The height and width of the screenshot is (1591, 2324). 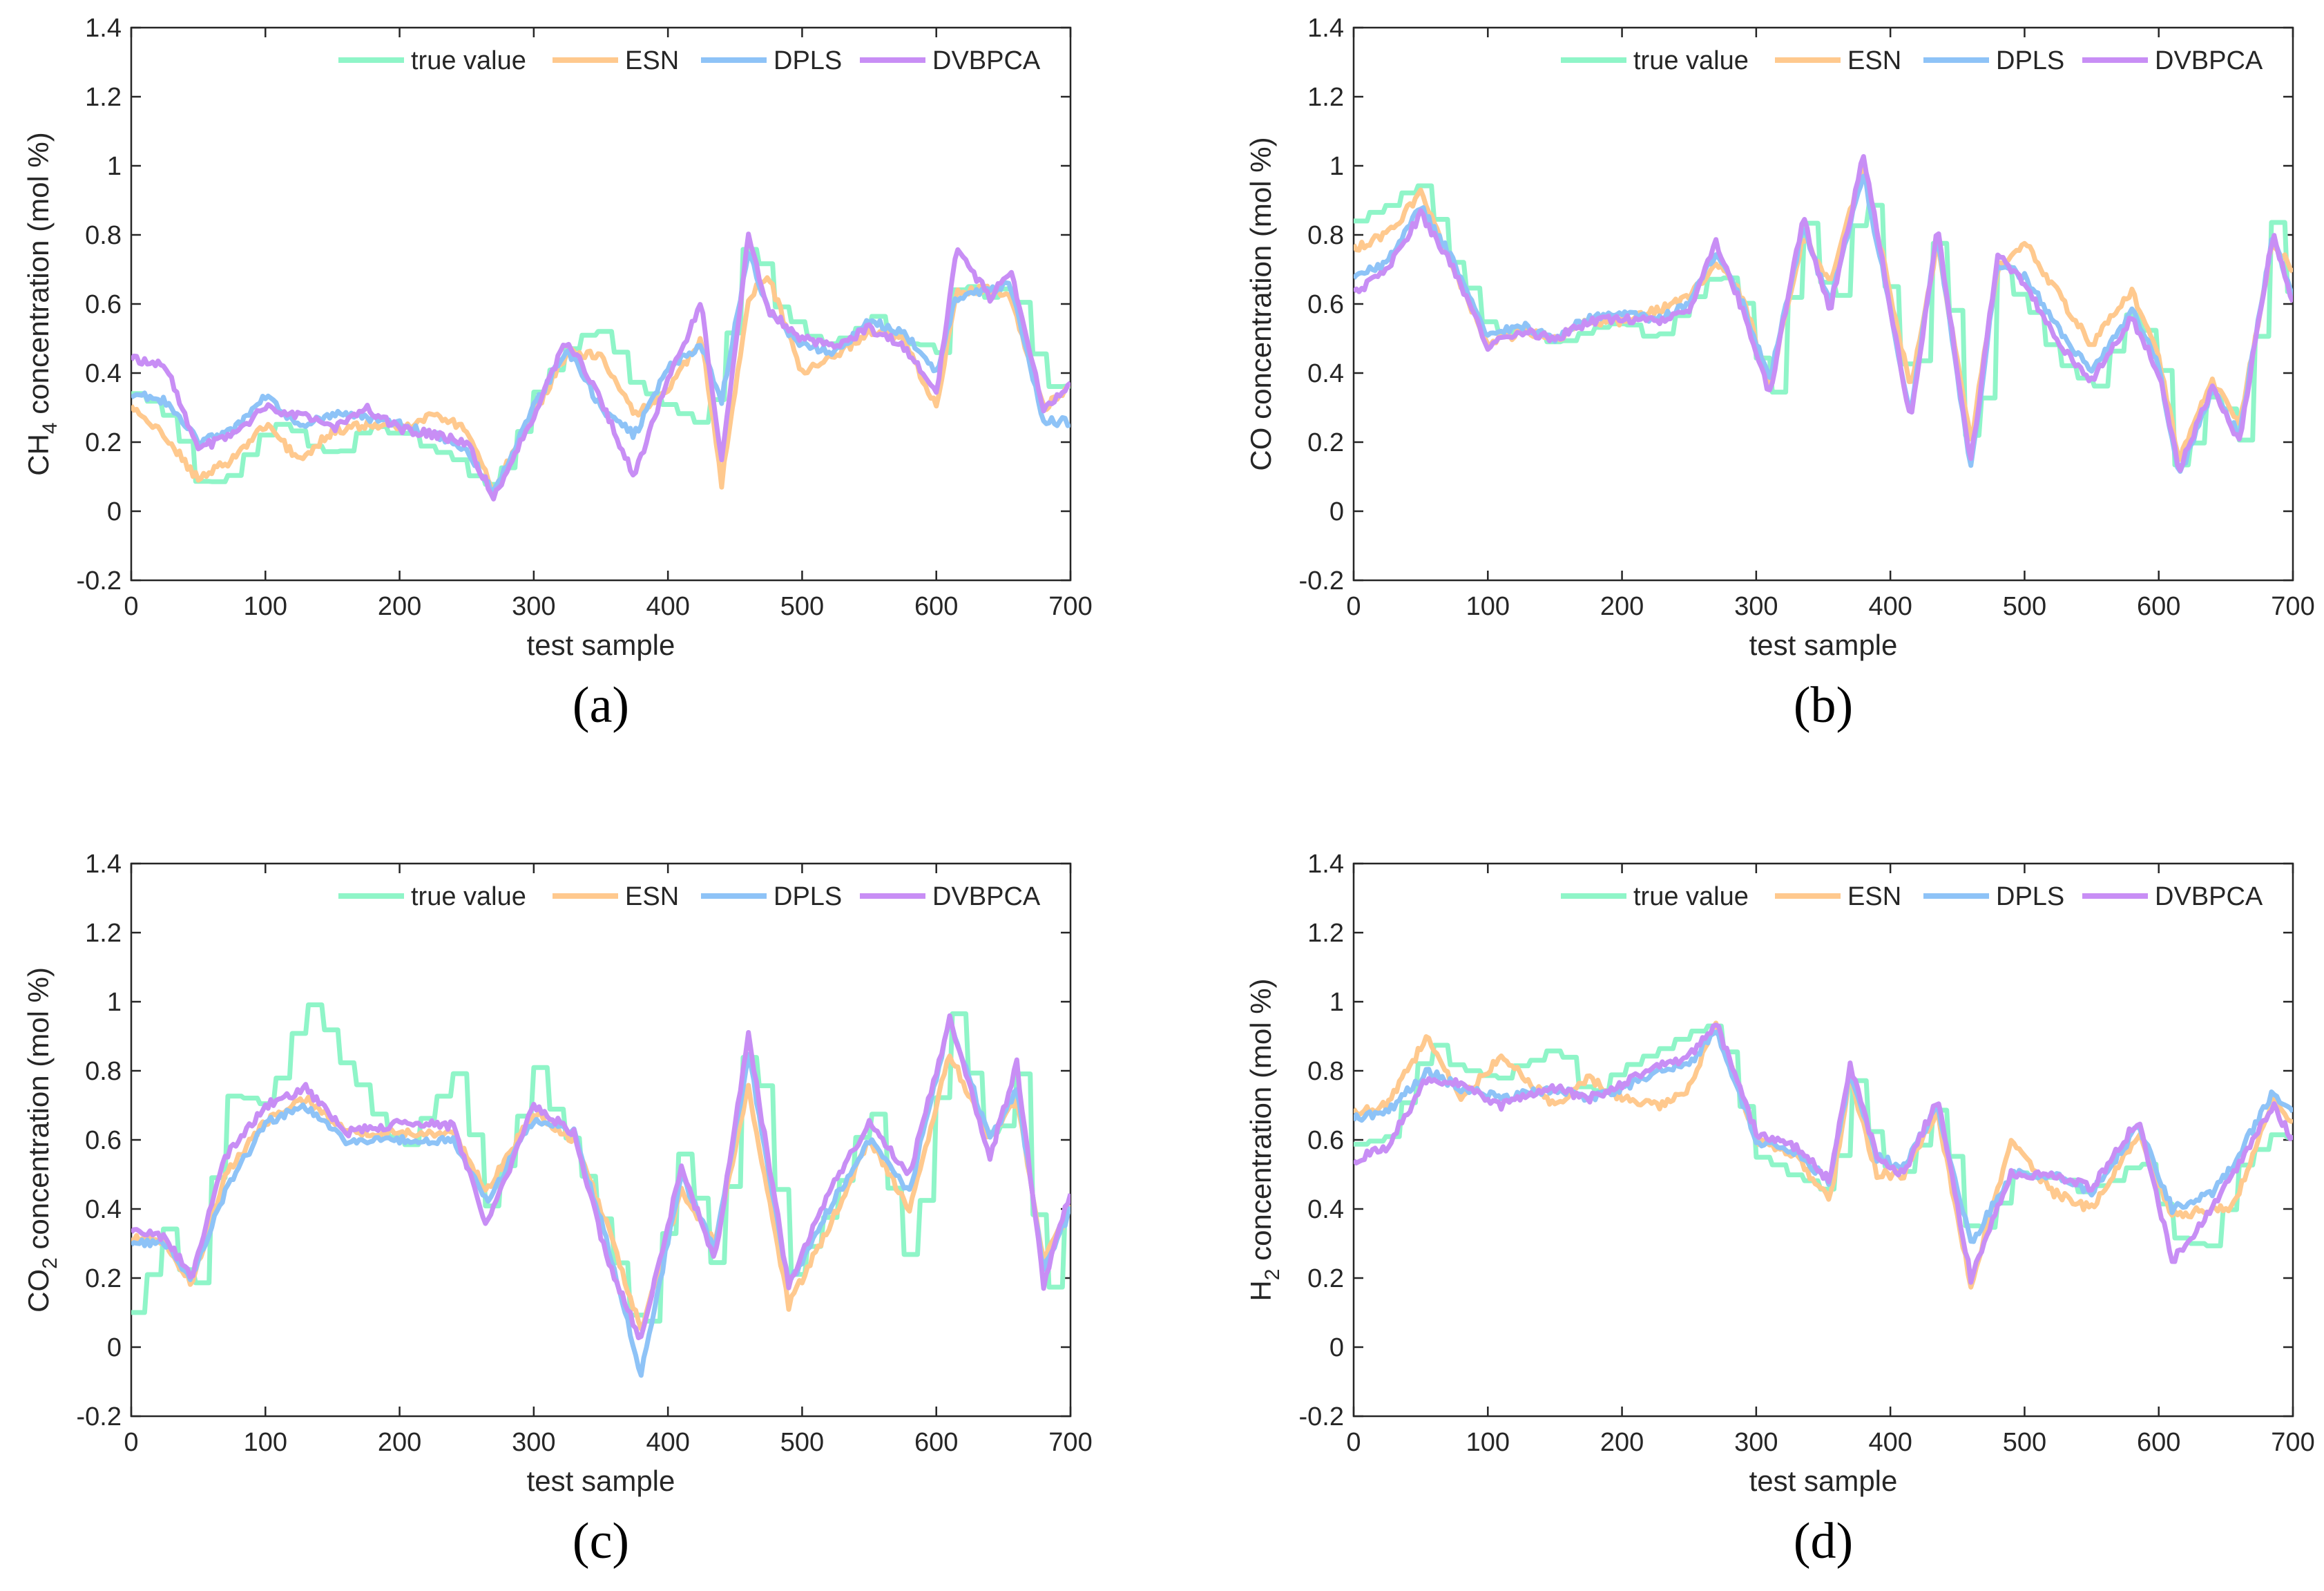 I want to click on panel-caption: (a), so click(x=601, y=705).